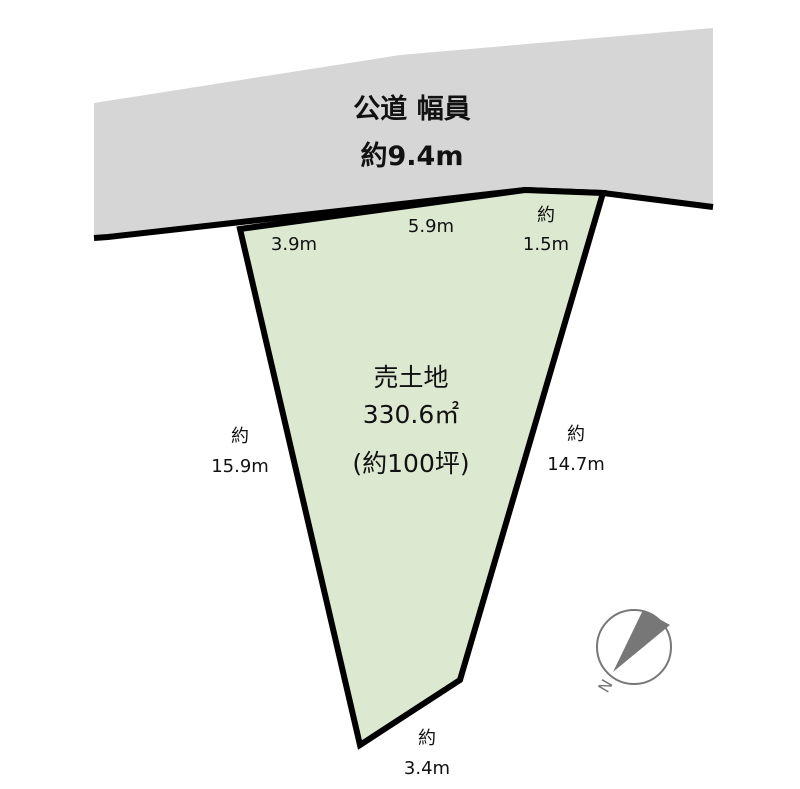 The image size is (800, 789). What do you see at coordinates (411, 463) in the screenshot?
I see `plot-tsubo: (約100坪)` at bounding box center [411, 463].